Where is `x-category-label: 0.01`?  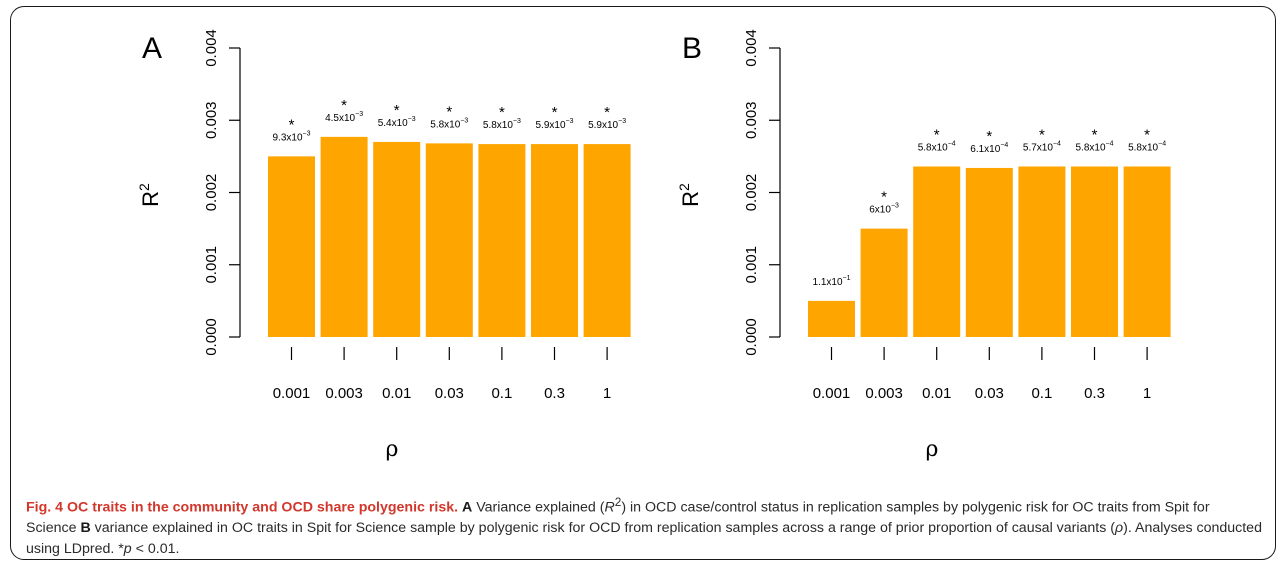 x-category-label: 0.01 is located at coordinates (396, 393).